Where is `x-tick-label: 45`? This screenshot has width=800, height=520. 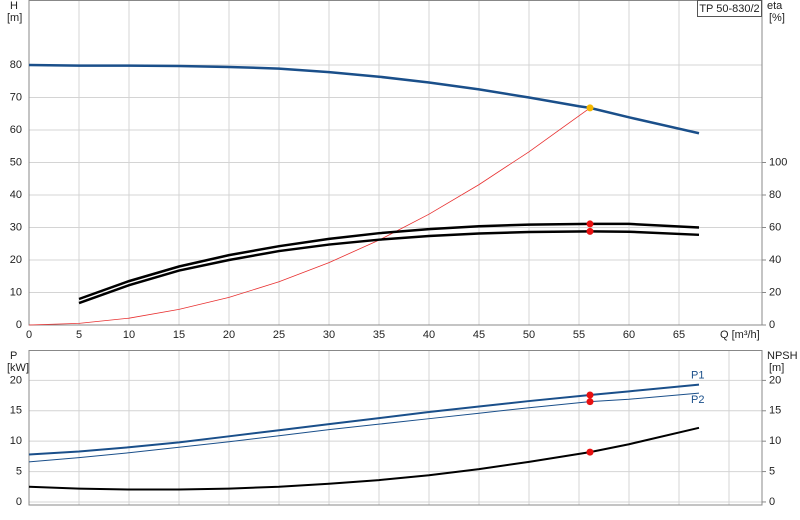 x-tick-label: 45 is located at coordinates (479, 335).